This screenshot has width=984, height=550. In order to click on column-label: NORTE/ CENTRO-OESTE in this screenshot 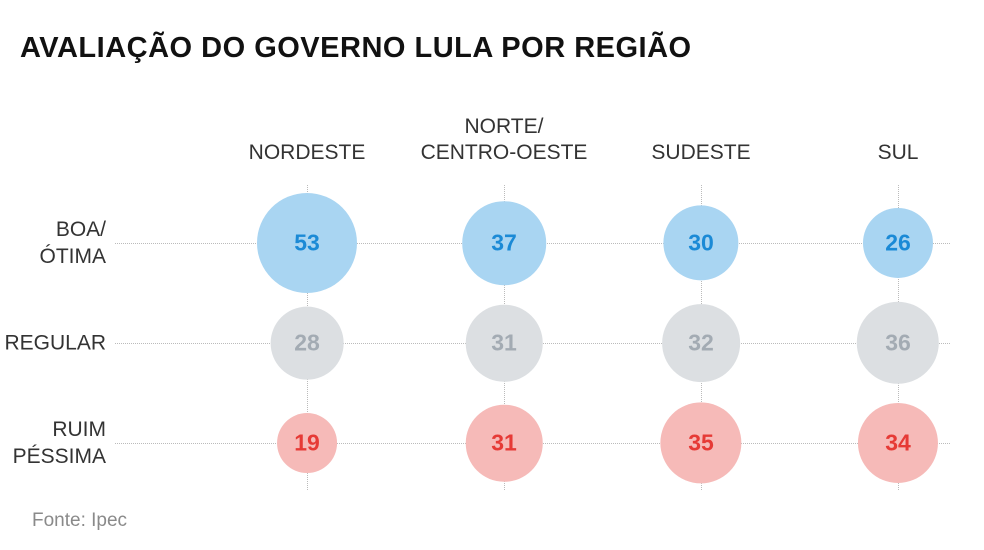, I will do `click(504, 139)`.